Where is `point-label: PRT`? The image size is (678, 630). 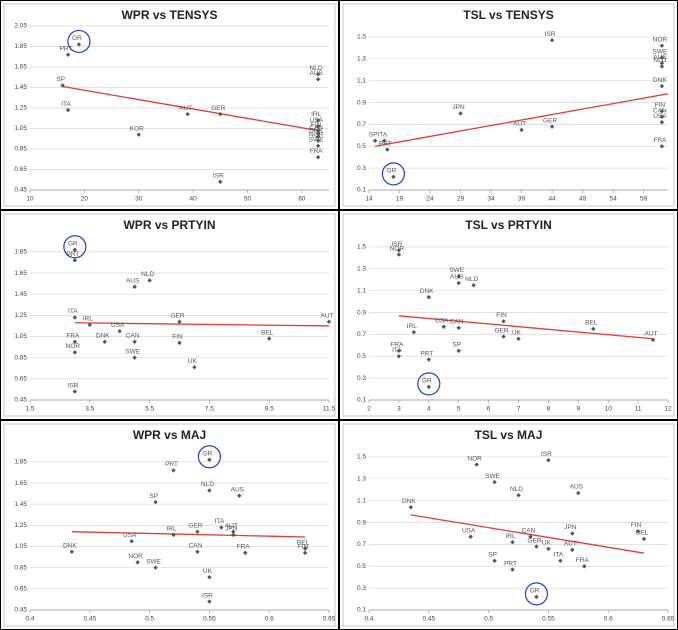 point-label: PRT is located at coordinates (426, 353).